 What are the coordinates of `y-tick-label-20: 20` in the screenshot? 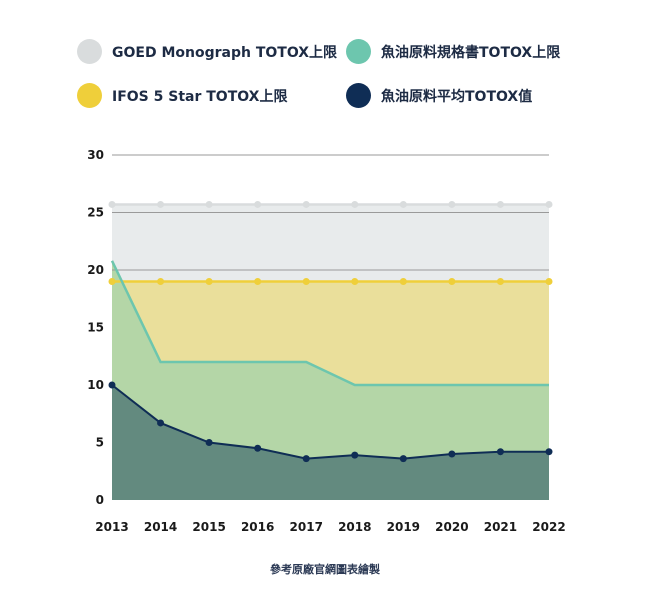 It's located at (95, 270).